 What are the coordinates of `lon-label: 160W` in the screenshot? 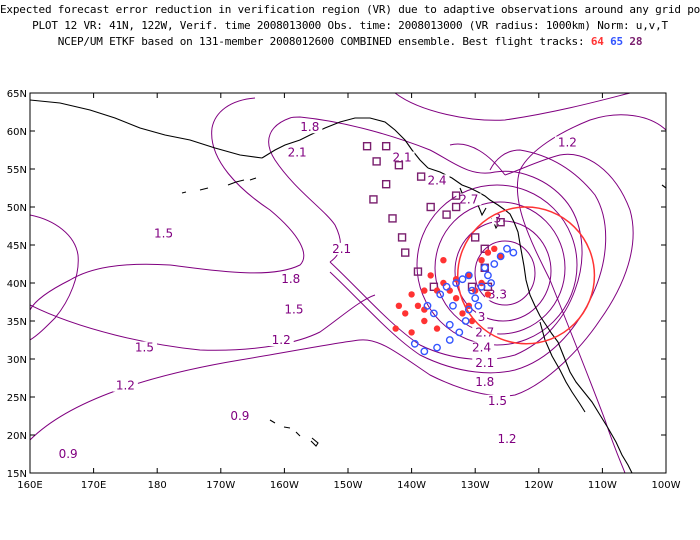 It's located at (284, 485).